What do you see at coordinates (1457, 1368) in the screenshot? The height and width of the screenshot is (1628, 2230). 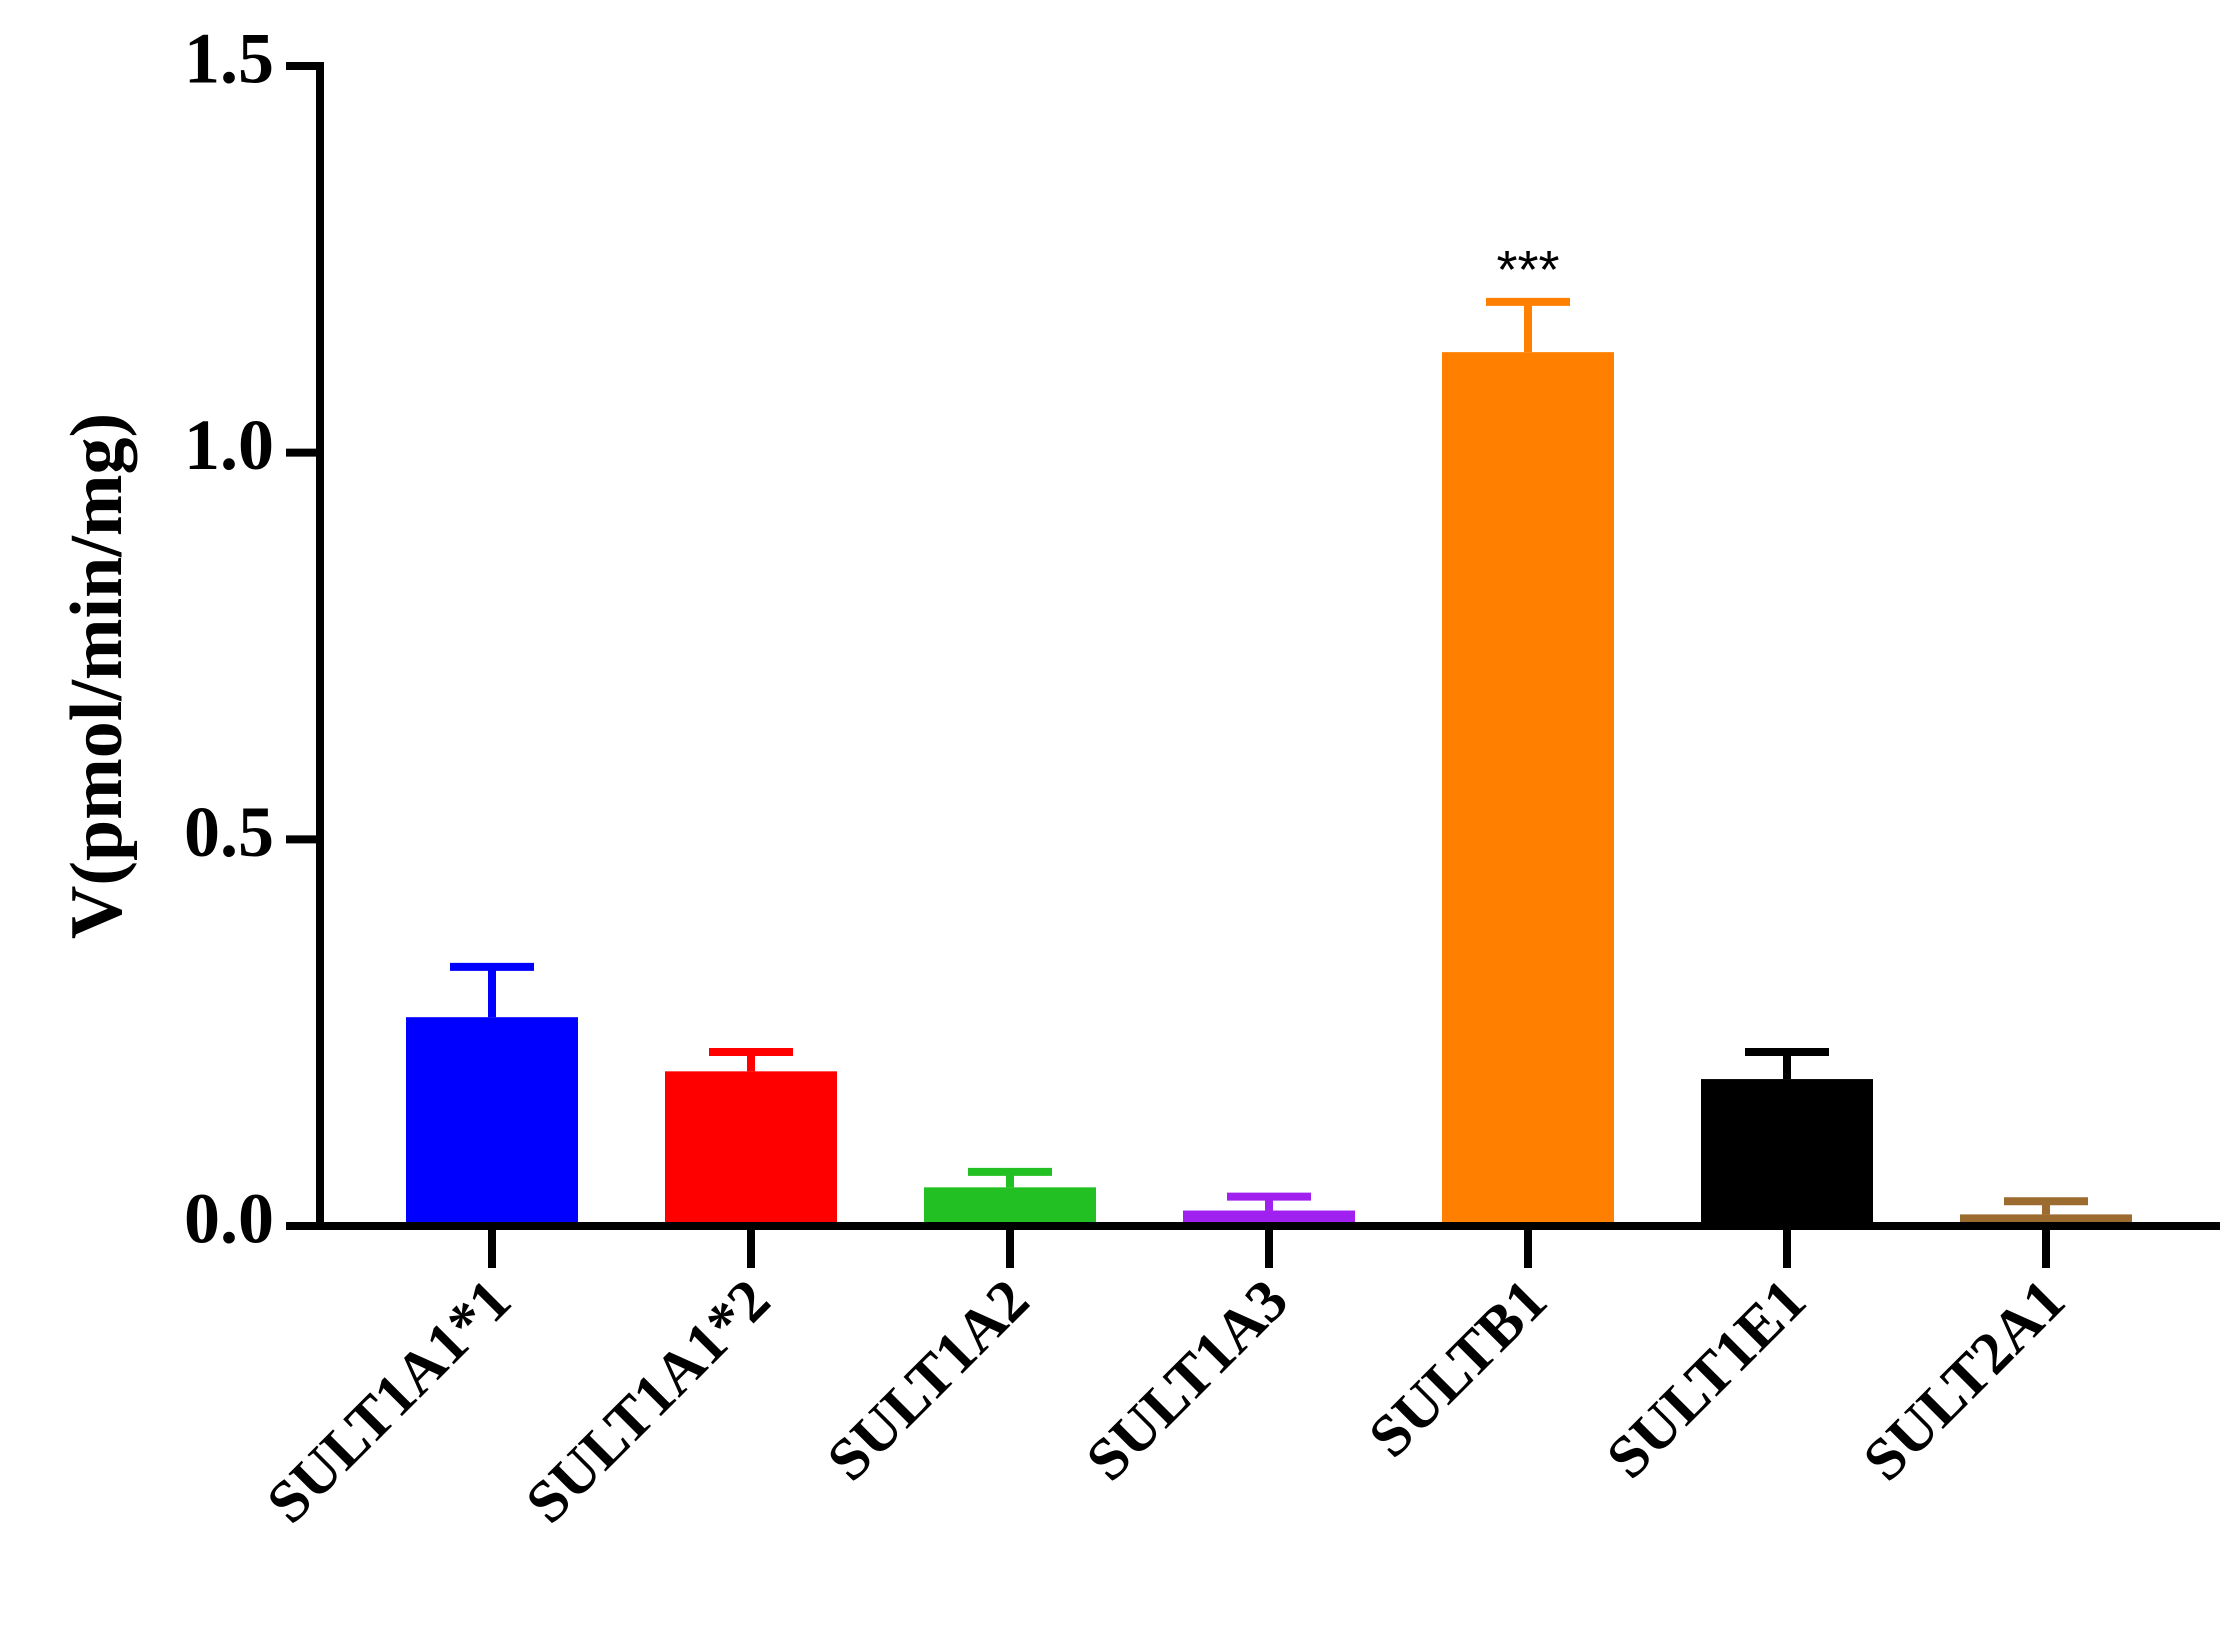 I see `x-tick-label: SULTB1` at bounding box center [1457, 1368].